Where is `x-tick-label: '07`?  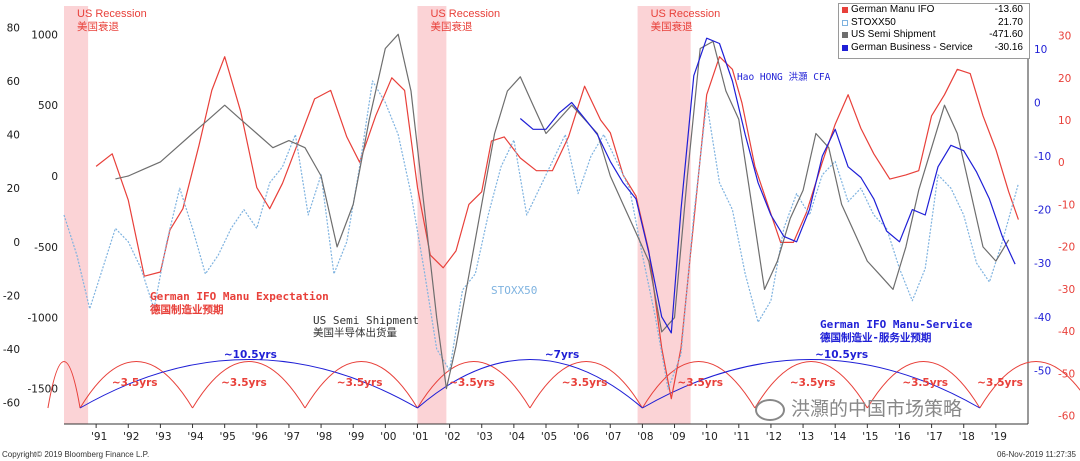 x-tick-label: '07 is located at coordinates (613, 437).